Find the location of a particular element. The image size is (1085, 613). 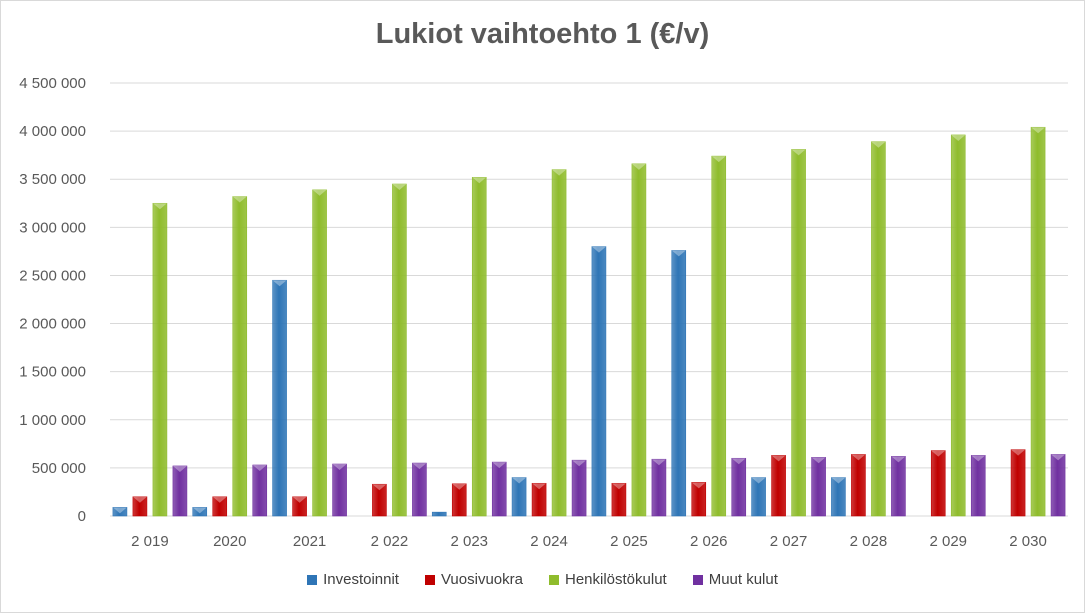

x-tick-label: 2 023 is located at coordinates (469, 541).